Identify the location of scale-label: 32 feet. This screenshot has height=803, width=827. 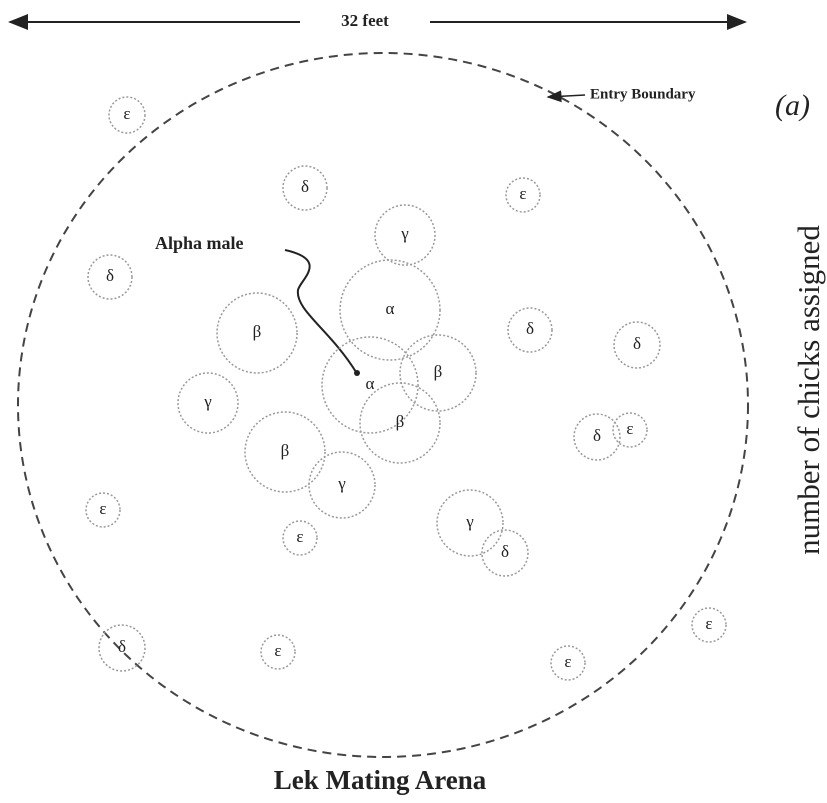
(365, 20).